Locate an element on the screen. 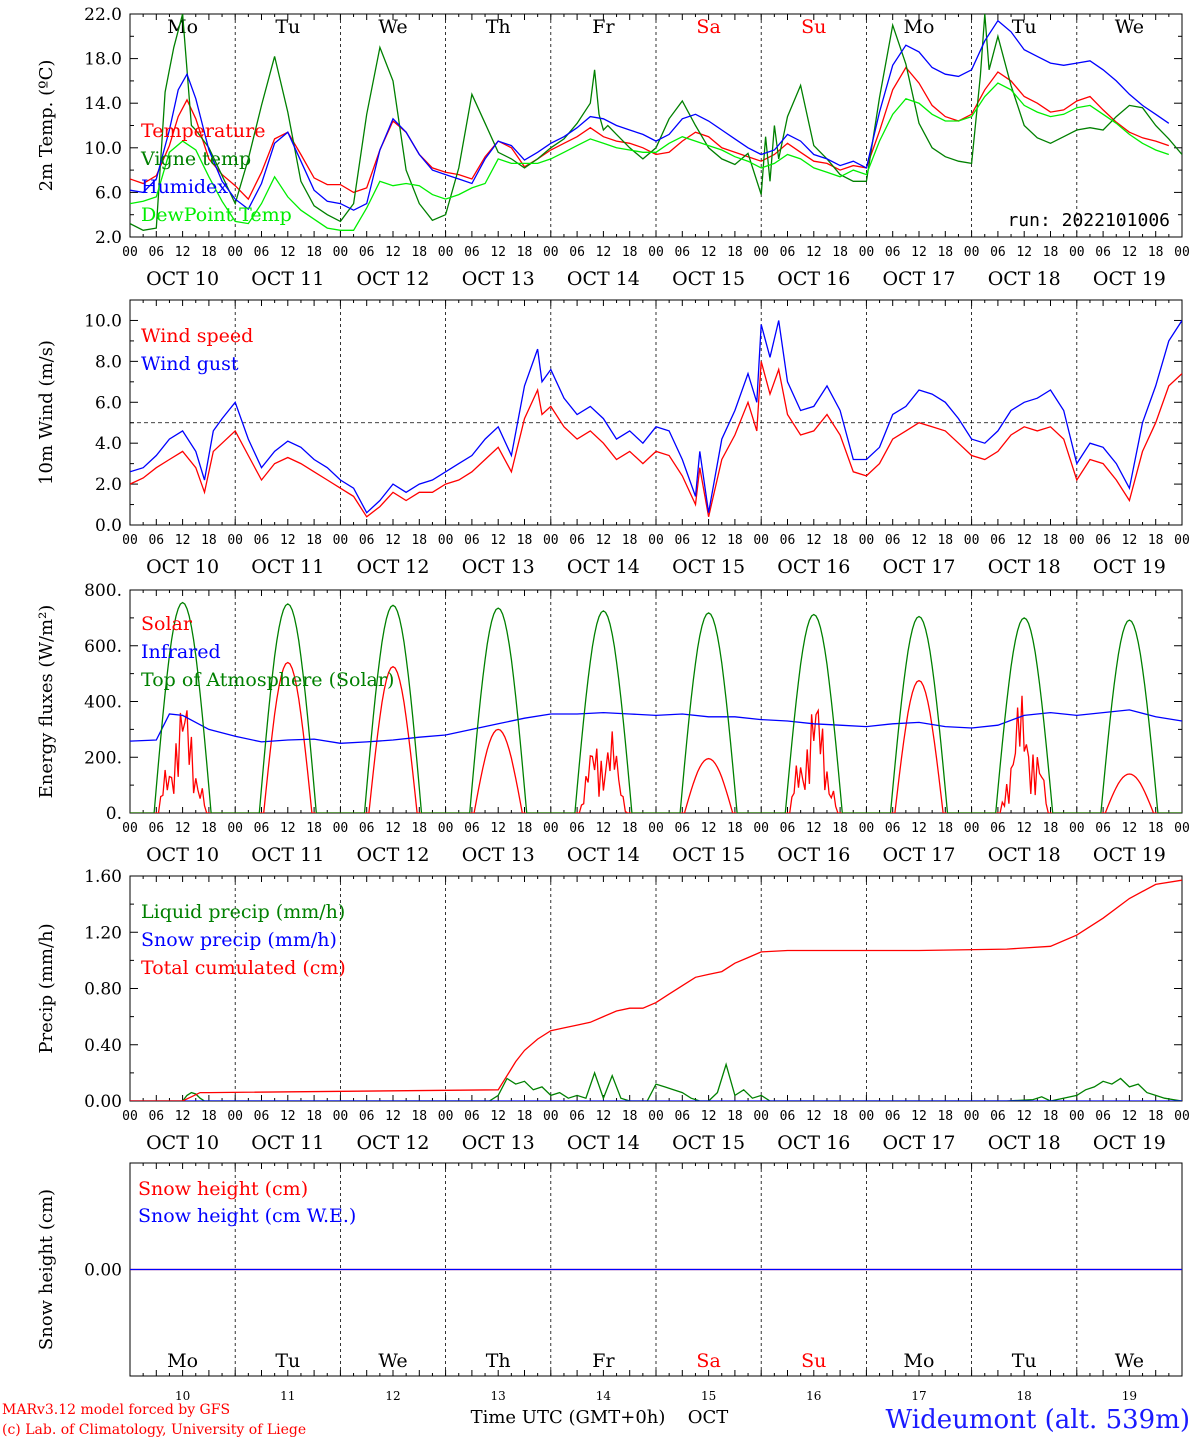 Image resolution: width=1194 pixels, height=1440 pixels. y-axis-title: Snow height (cm) is located at coordinates (46, 1269).